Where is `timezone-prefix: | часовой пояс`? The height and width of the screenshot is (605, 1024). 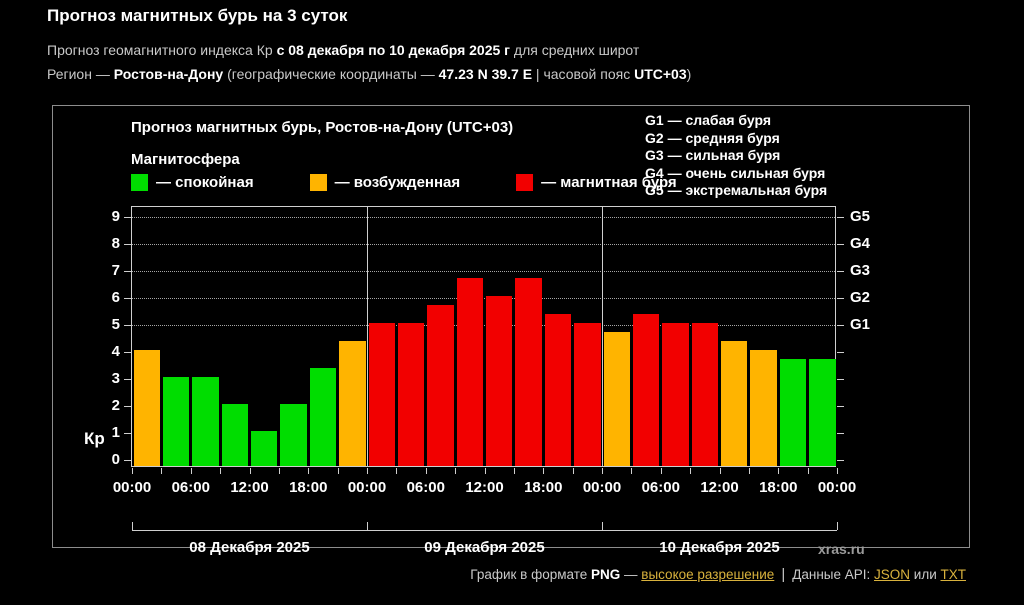
timezone-prefix: | часовой пояс is located at coordinates (583, 74).